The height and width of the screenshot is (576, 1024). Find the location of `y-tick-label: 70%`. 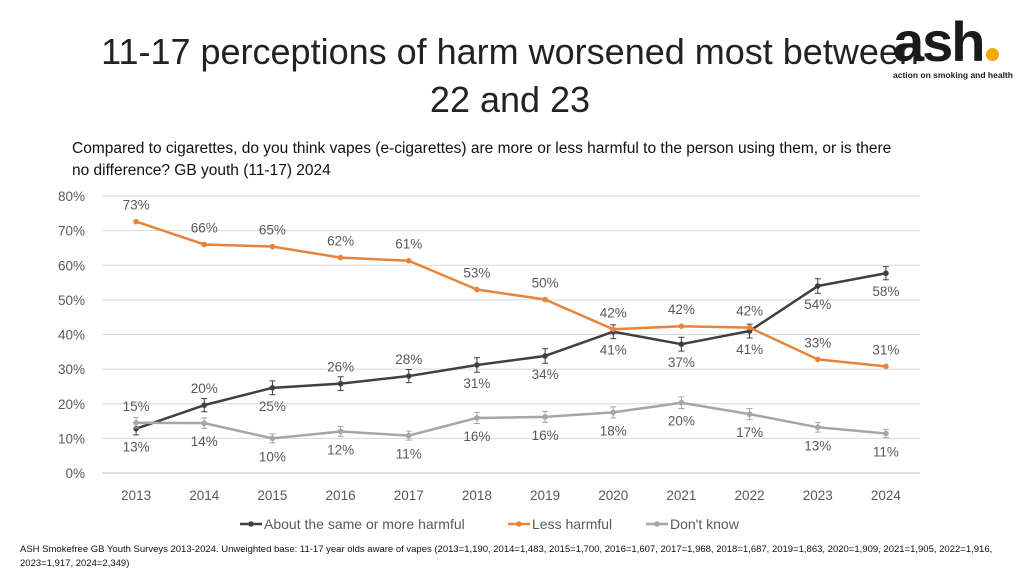

y-tick-label: 70% is located at coordinates (71, 231).